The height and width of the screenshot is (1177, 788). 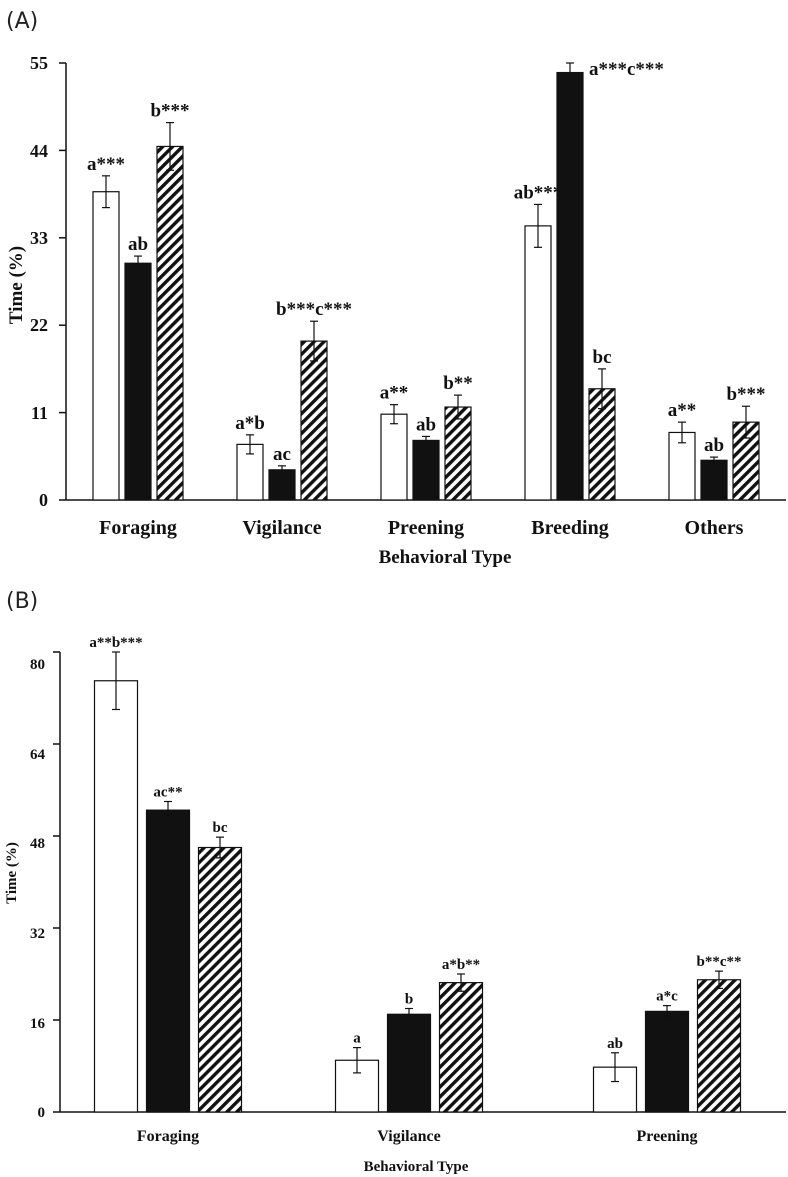 What do you see at coordinates (37, 665) in the screenshot?
I see `panel-b-ytick: 80` at bounding box center [37, 665].